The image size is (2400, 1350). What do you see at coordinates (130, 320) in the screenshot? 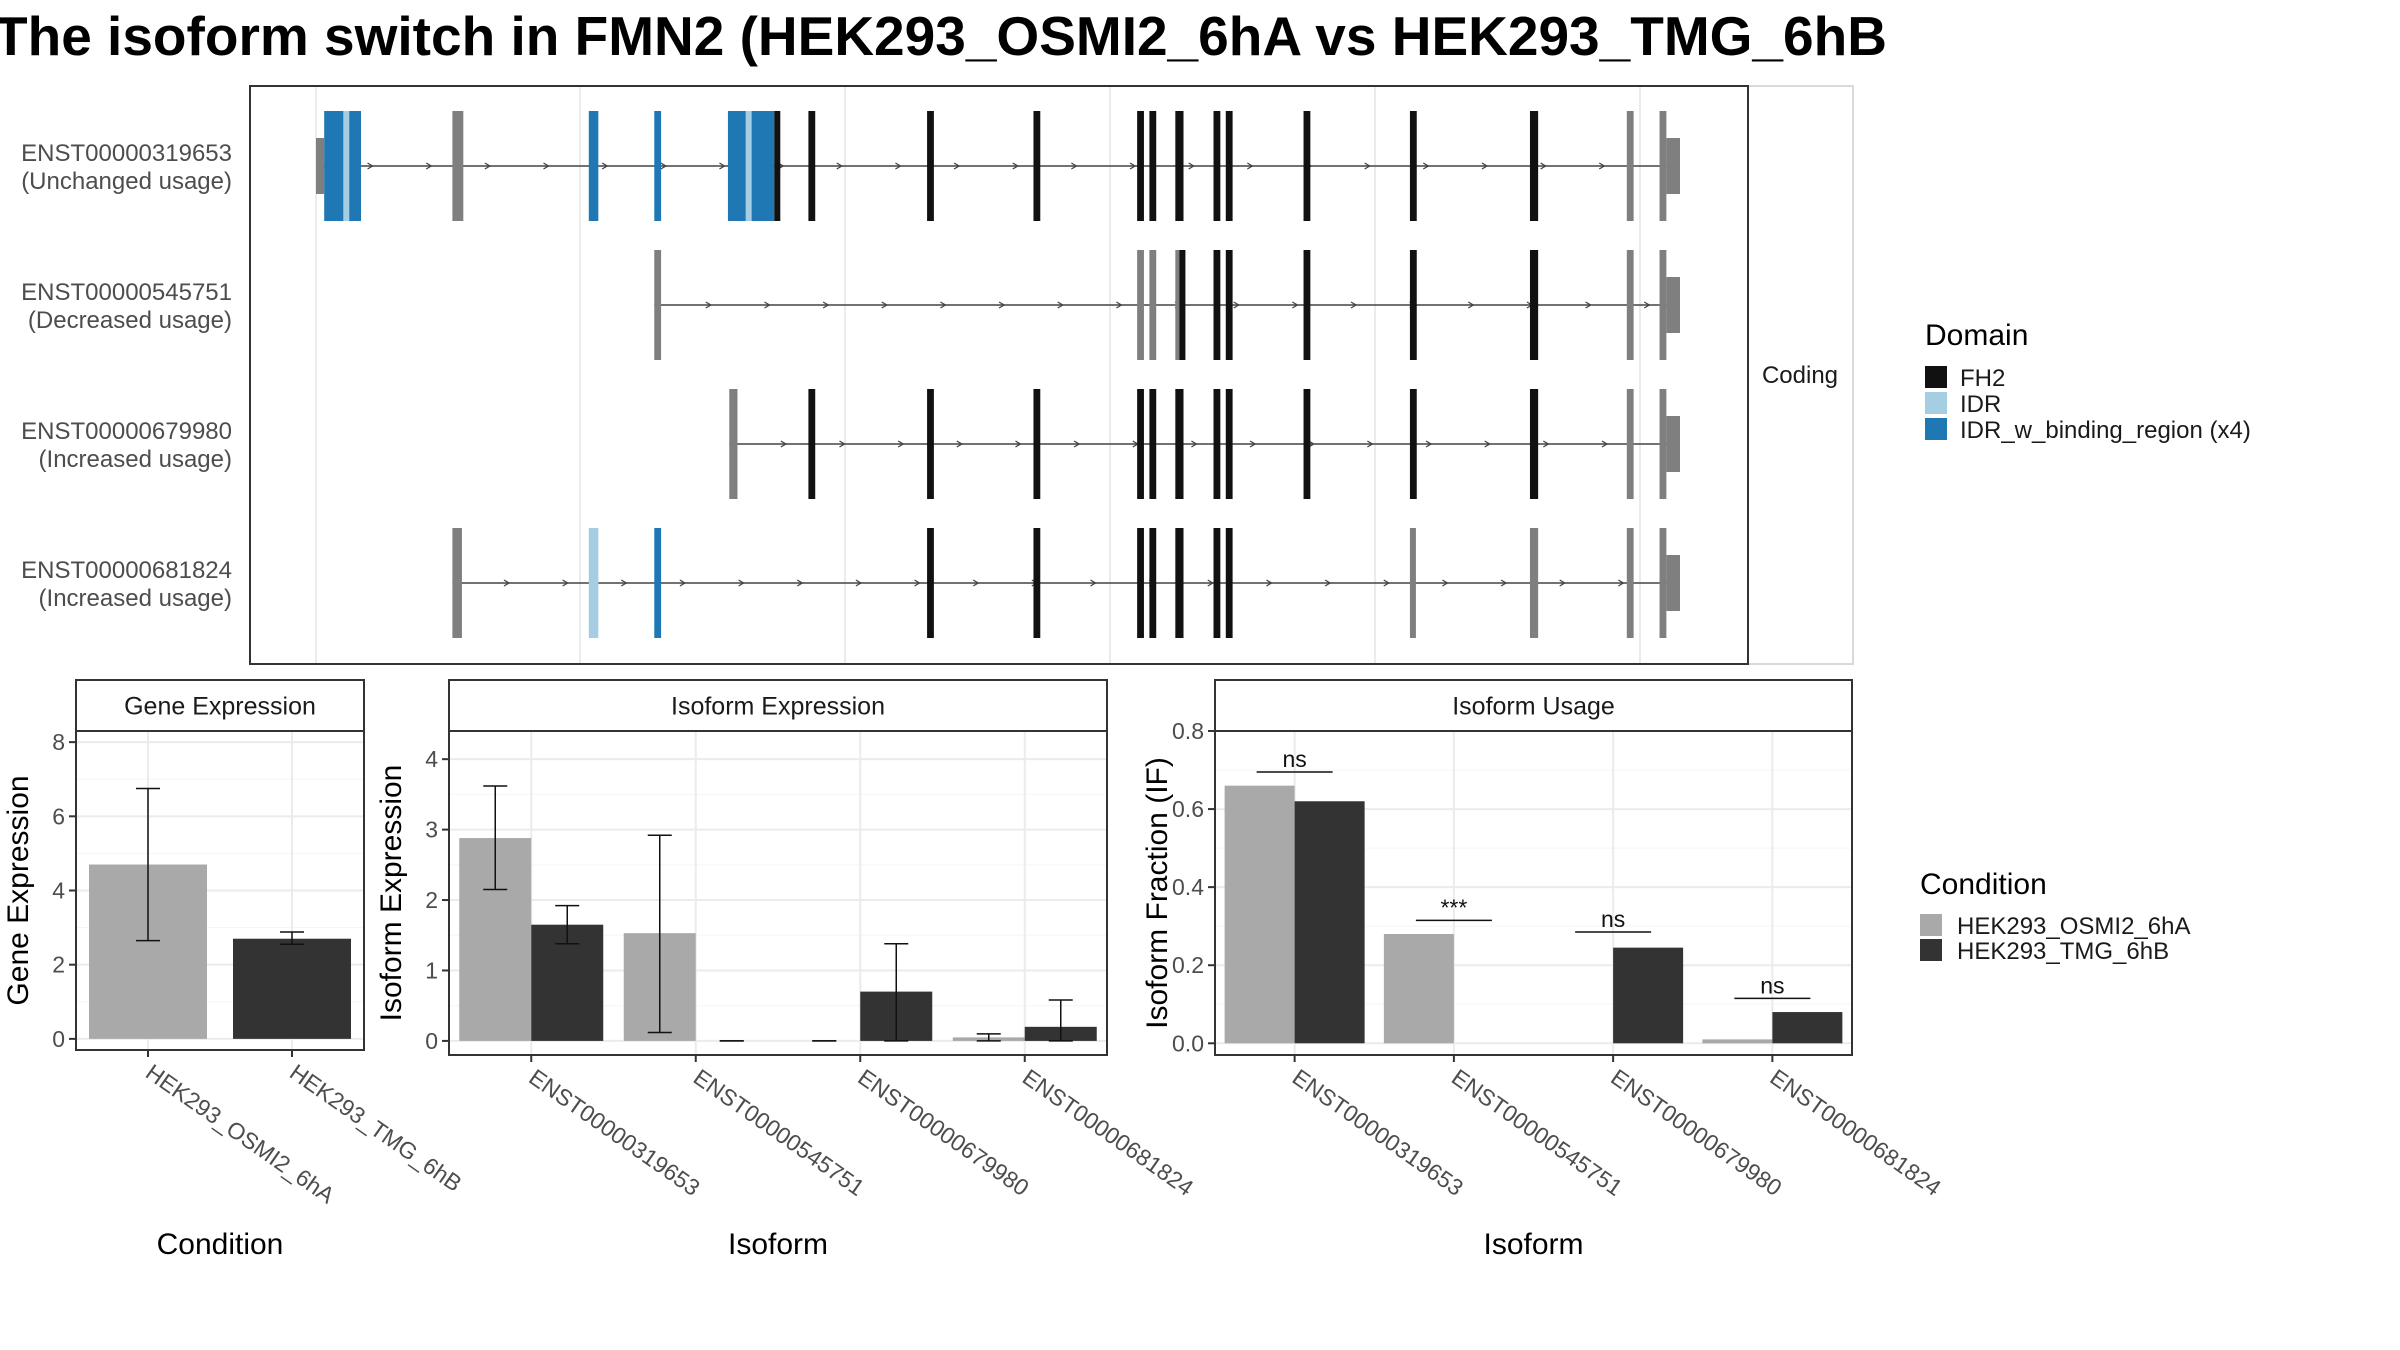
I see `transcript-usage-label: (Decreased usage)` at bounding box center [130, 320].